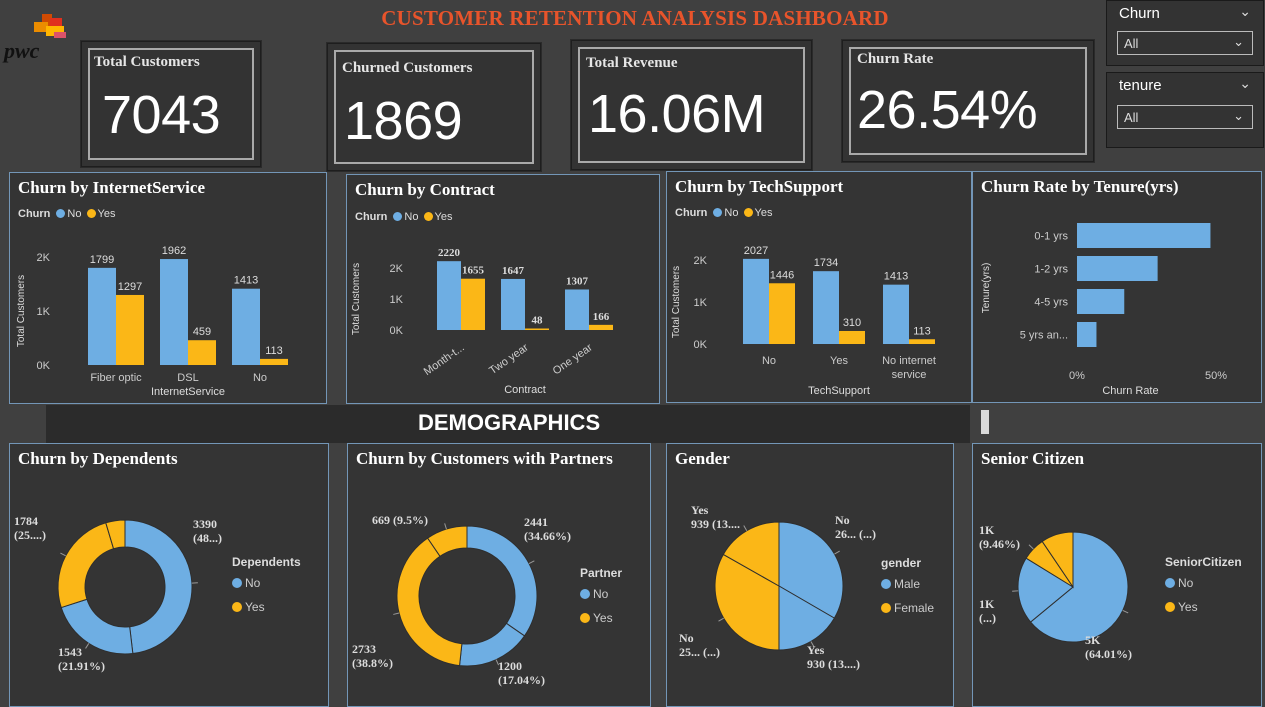 The height and width of the screenshot is (707, 1265). Describe the element at coordinates (174, 251) in the screenshot. I see `data-label: 1962` at that location.